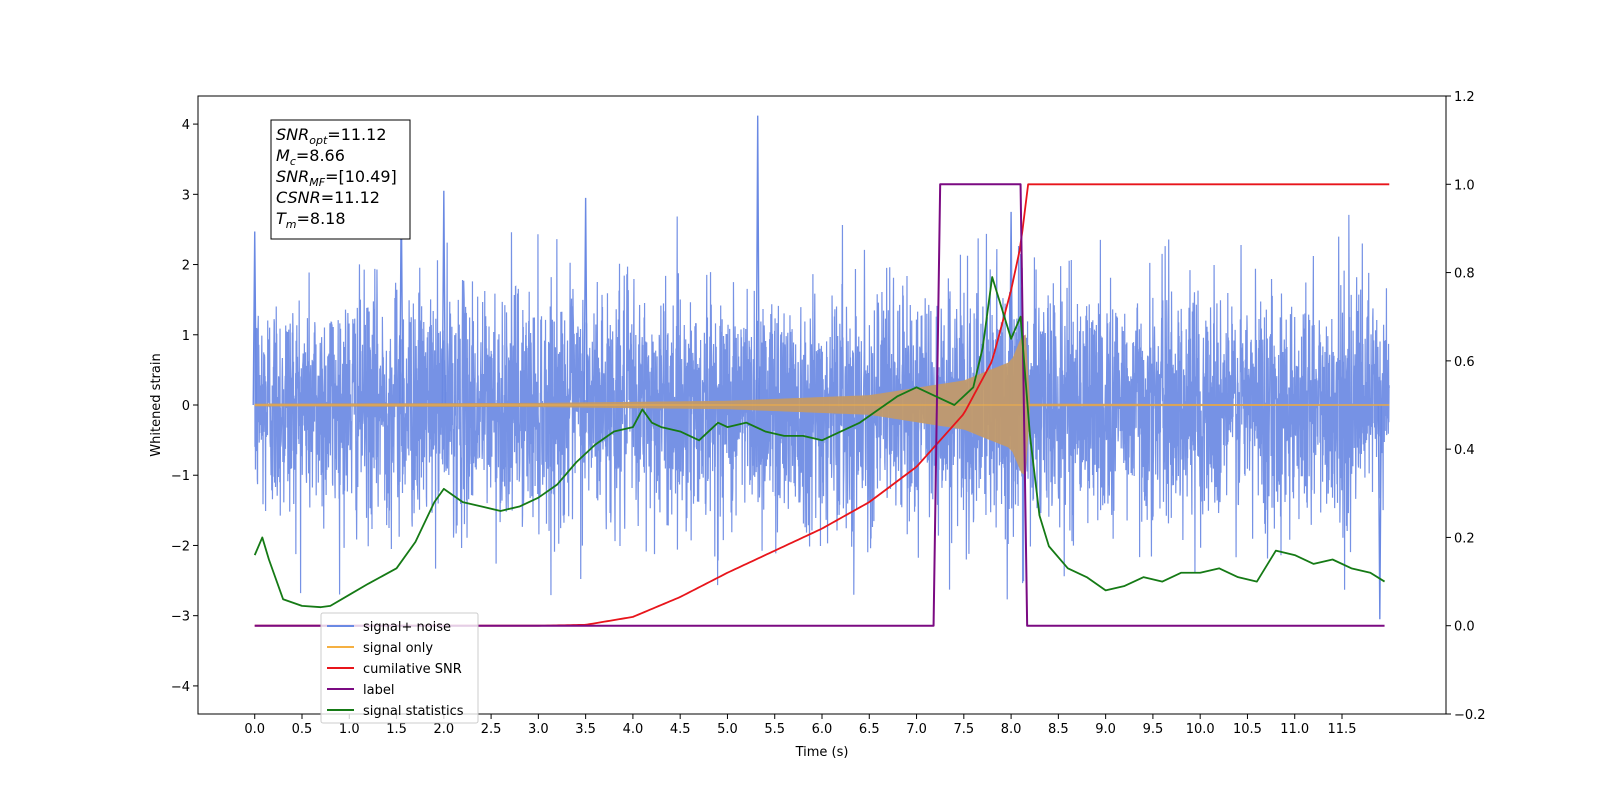  I want to click on x-tick-label: 8.5, so click(1058, 729).